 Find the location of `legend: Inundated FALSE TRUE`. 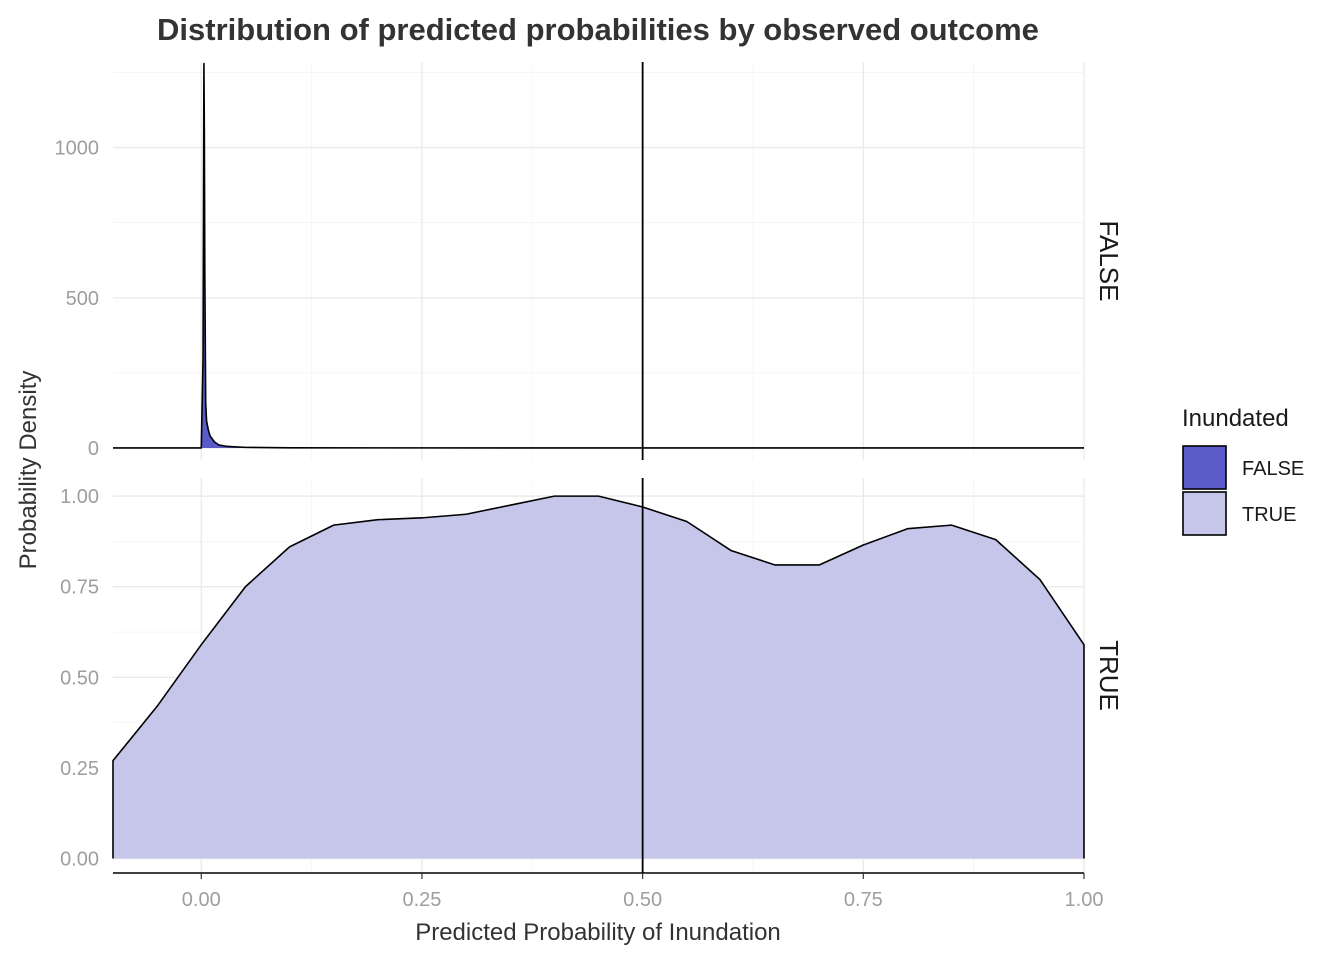

legend: Inundated FALSE TRUE is located at coordinates (1243, 470).